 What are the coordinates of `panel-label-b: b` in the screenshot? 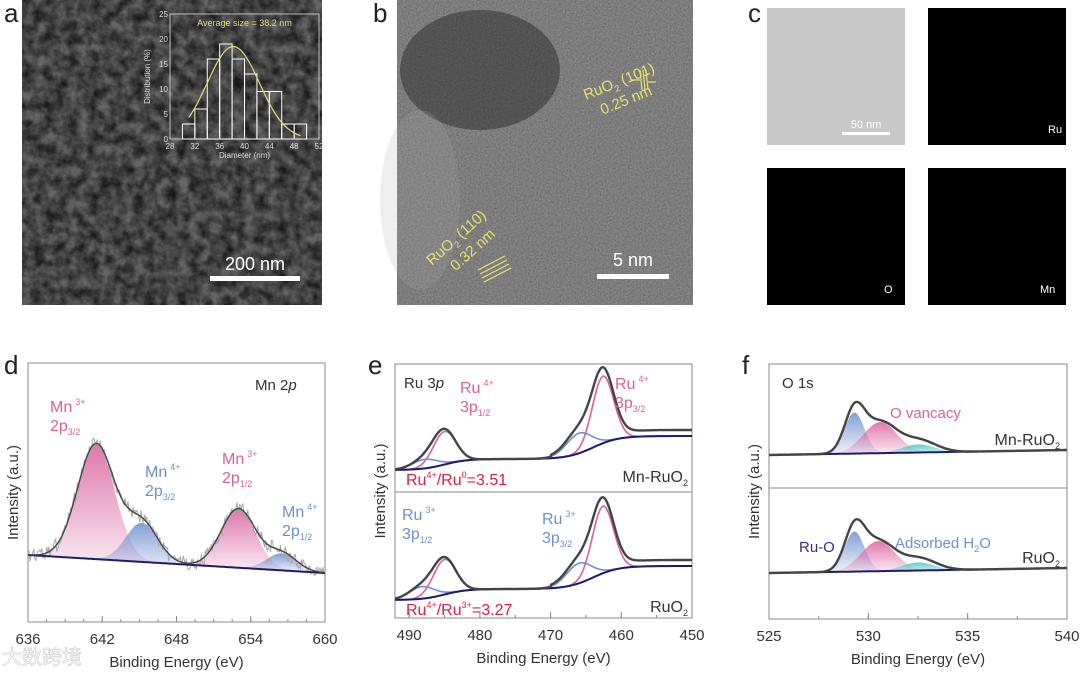 It's located at (380, 14).